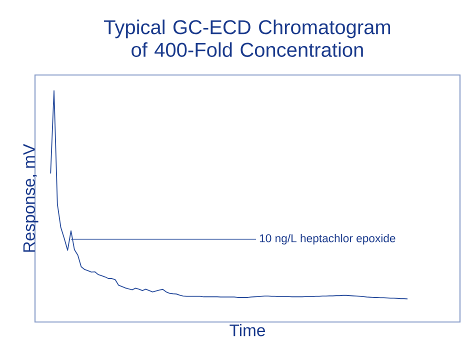  What do you see at coordinates (247, 38) in the screenshot?
I see `chart-title: Typical GC-ECD Chromatogram of 400-Fold Concentration` at bounding box center [247, 38].